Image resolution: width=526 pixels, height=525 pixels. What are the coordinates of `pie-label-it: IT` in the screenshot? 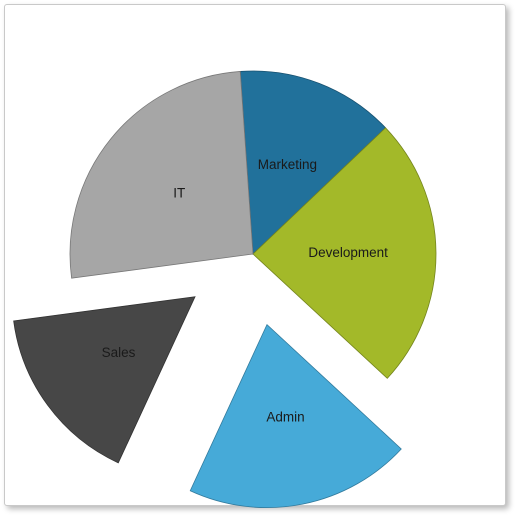 It's located at (179, 192).